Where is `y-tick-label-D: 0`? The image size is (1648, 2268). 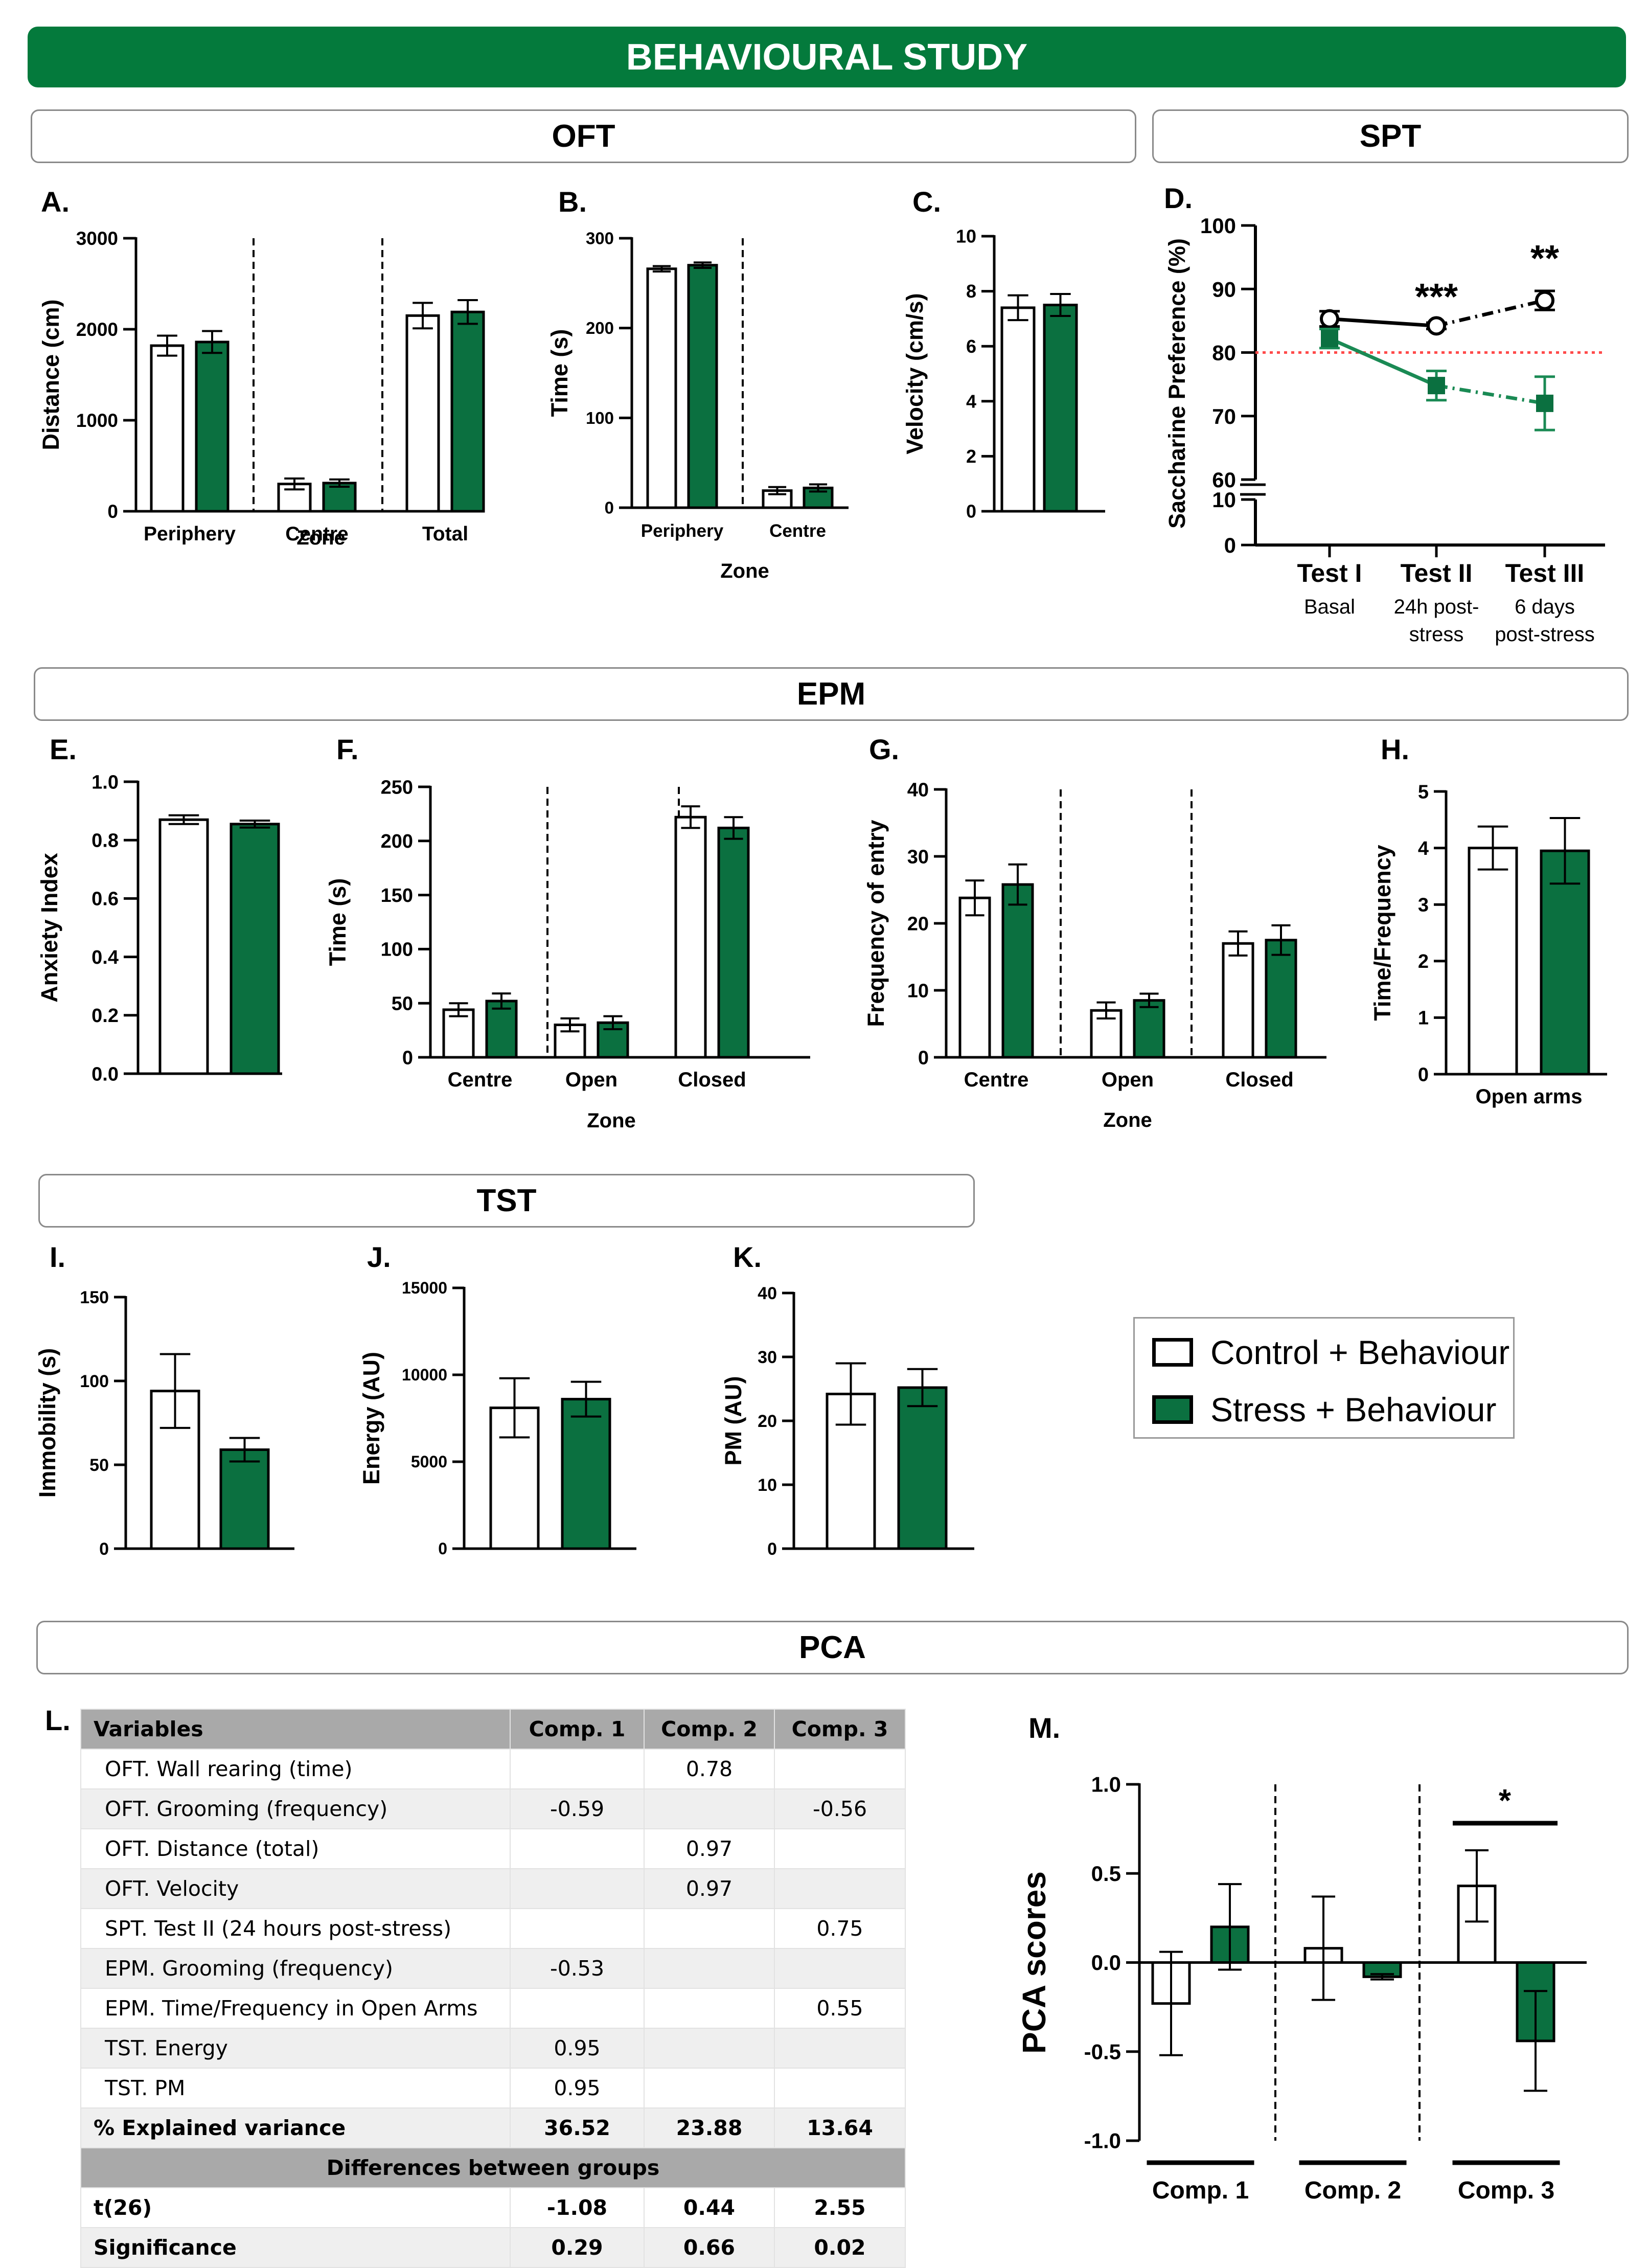 y-tick-label-D: 0 is located at coordinates (1230, 545).